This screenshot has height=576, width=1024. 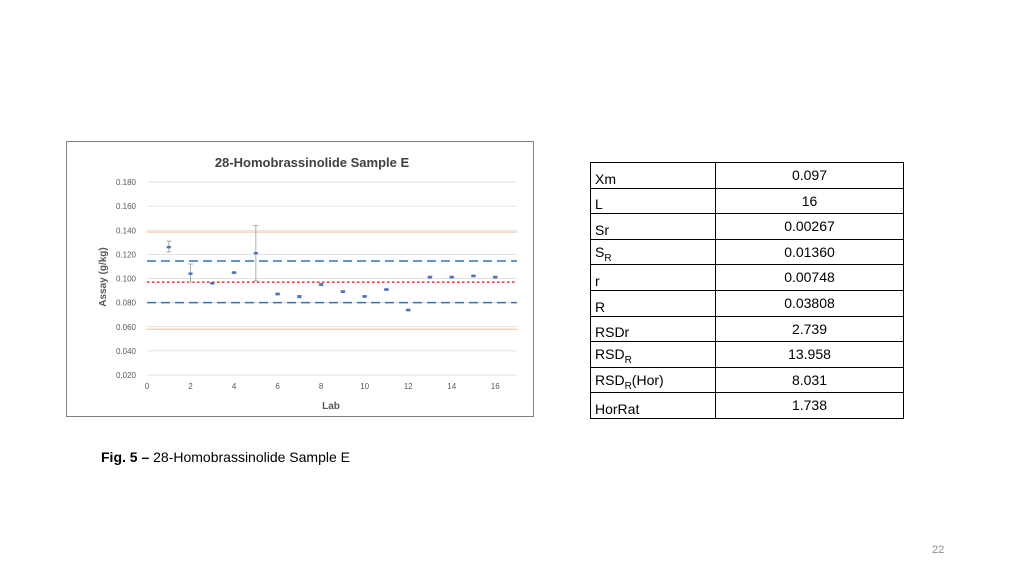 I want to click on stats-value: 16, so click(x=809, y=201).